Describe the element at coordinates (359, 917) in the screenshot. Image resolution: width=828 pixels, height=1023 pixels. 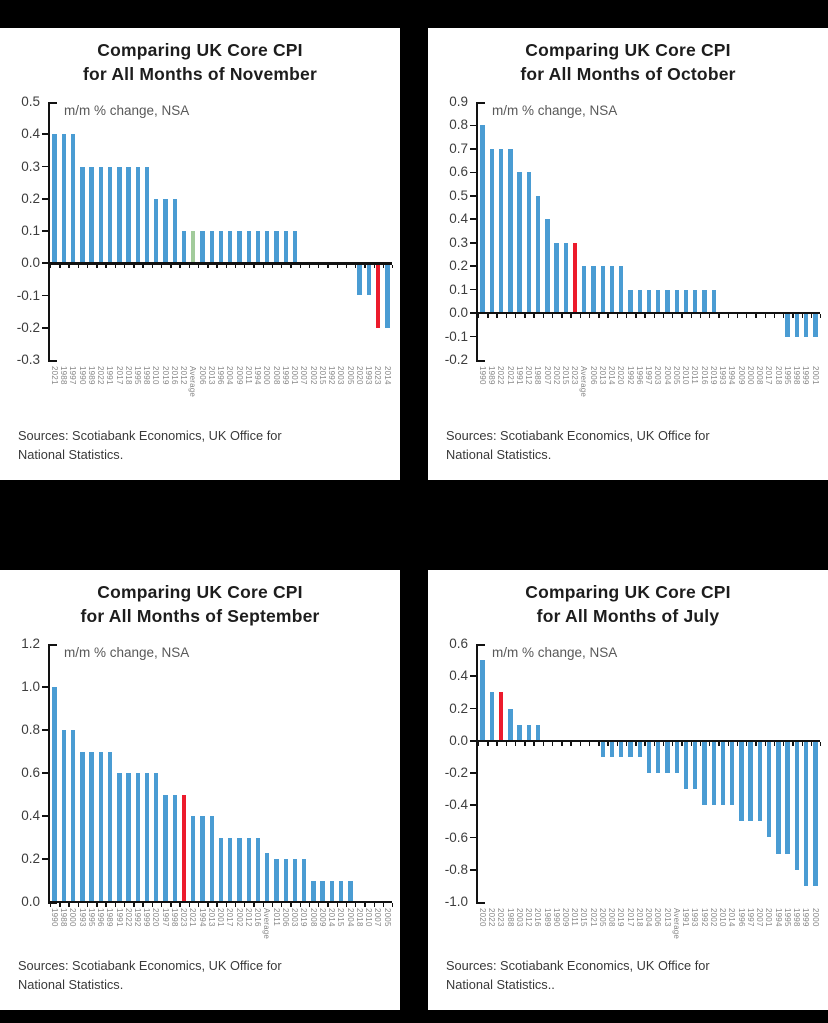
I see `x-category-label: 2018` at that location.